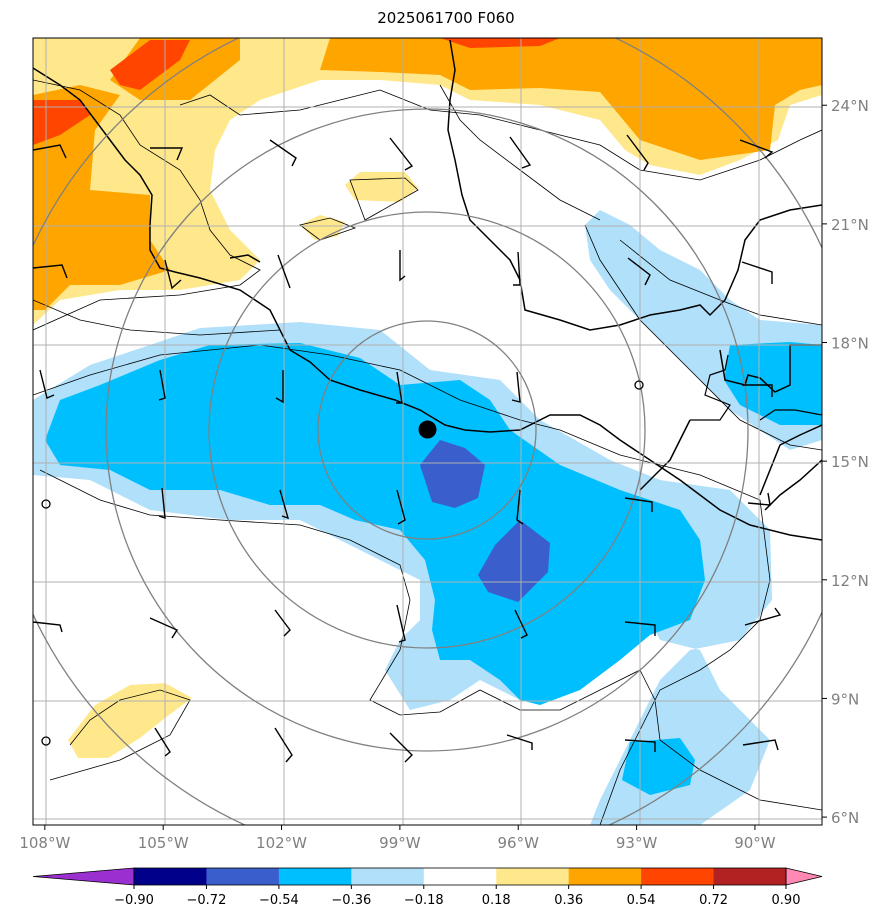  What do you see at coordinates (850, 225) in the screenshot?
I see `lat-tick-label: 21°N` at bounding box center [850, 225].